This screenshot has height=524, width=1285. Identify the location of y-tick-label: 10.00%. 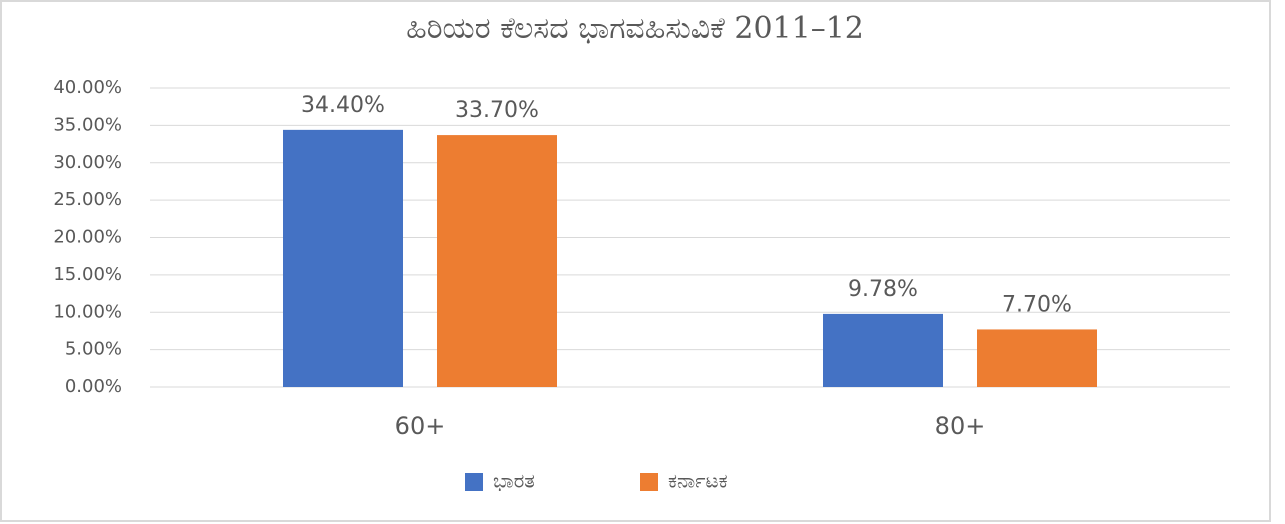
(87, 311).